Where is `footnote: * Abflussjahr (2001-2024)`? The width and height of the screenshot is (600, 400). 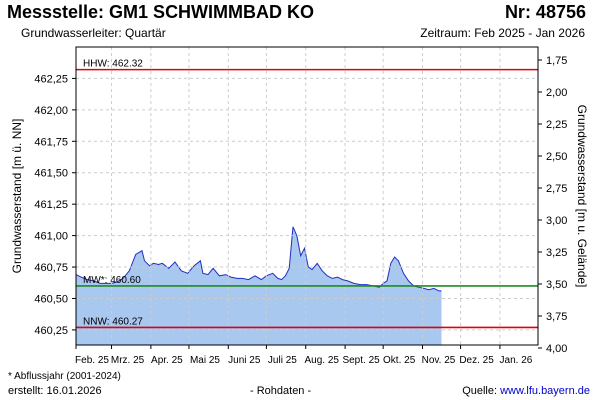
footnote: * Abflussjahr (2001-2024) is located at coordinates (64, 376).